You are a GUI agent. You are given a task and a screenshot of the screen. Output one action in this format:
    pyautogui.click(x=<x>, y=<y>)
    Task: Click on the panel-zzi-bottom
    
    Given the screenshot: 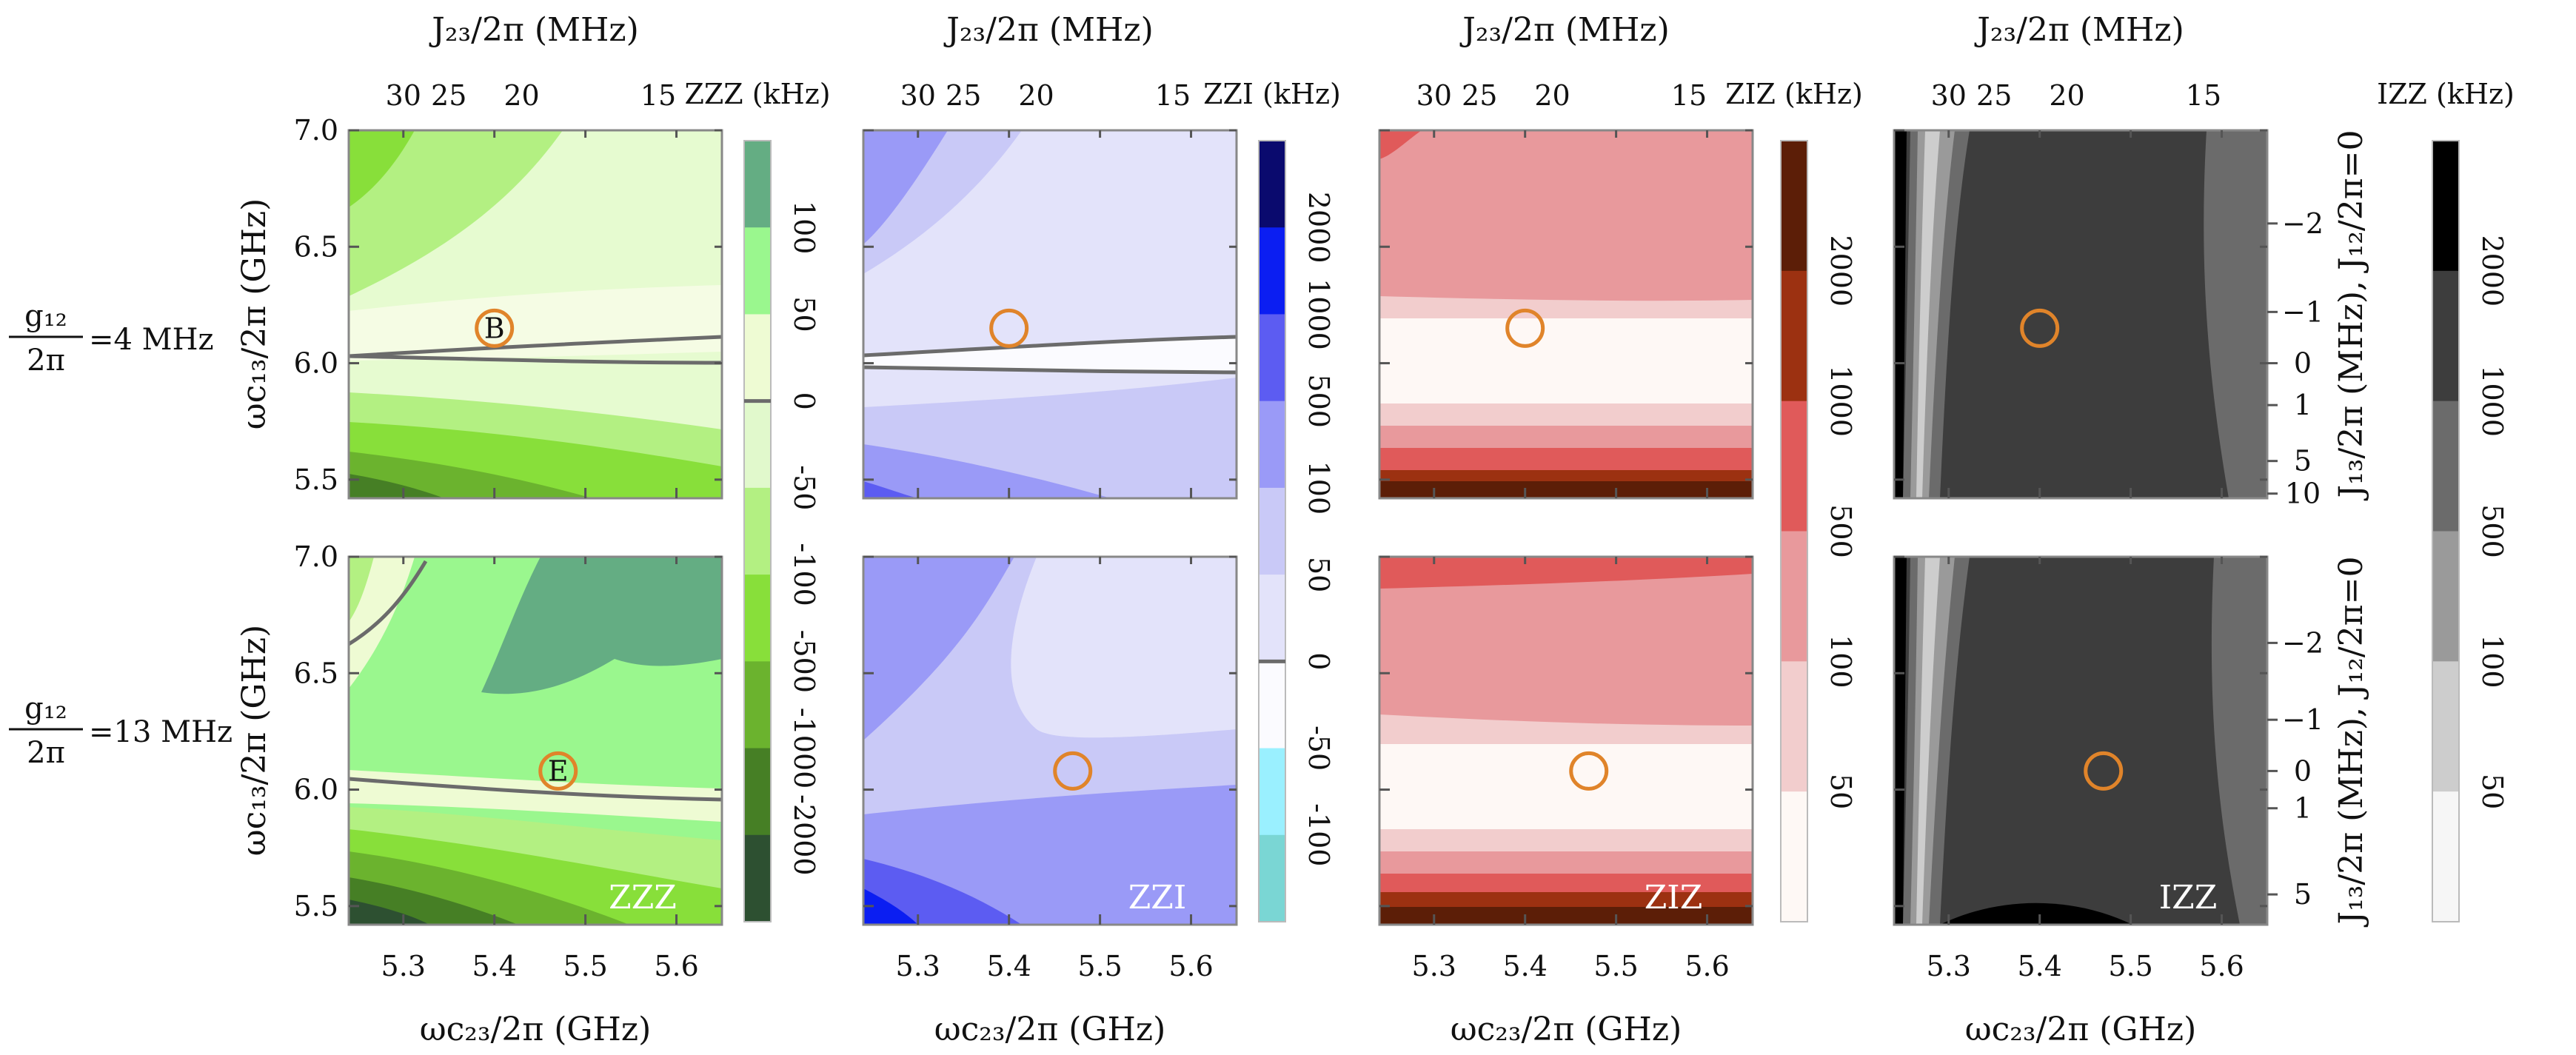 What is the action you would take?
    pyautogui.click(x=1050, y=741)
    